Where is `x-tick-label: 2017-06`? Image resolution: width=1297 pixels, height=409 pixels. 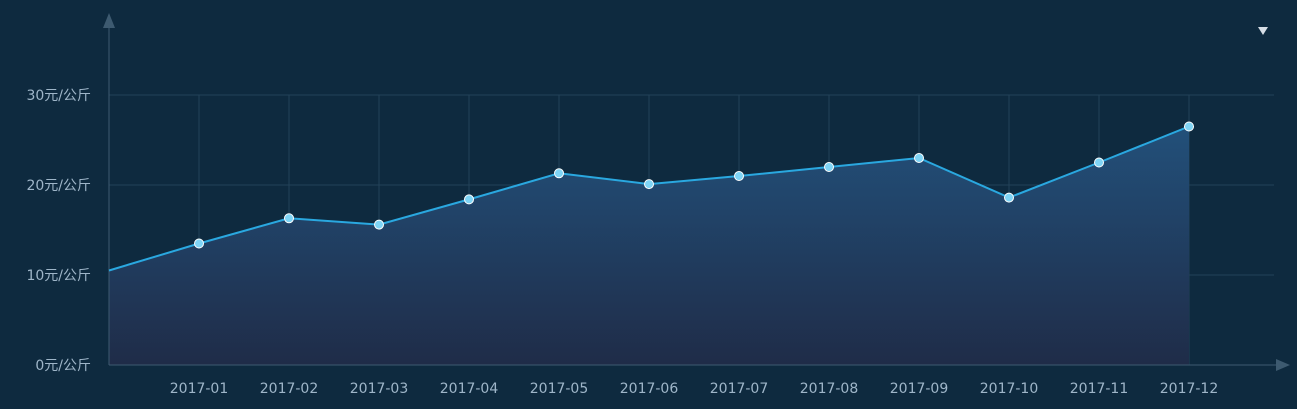
x-tick-label: 2017-06 is located at coordinates (649, 389).